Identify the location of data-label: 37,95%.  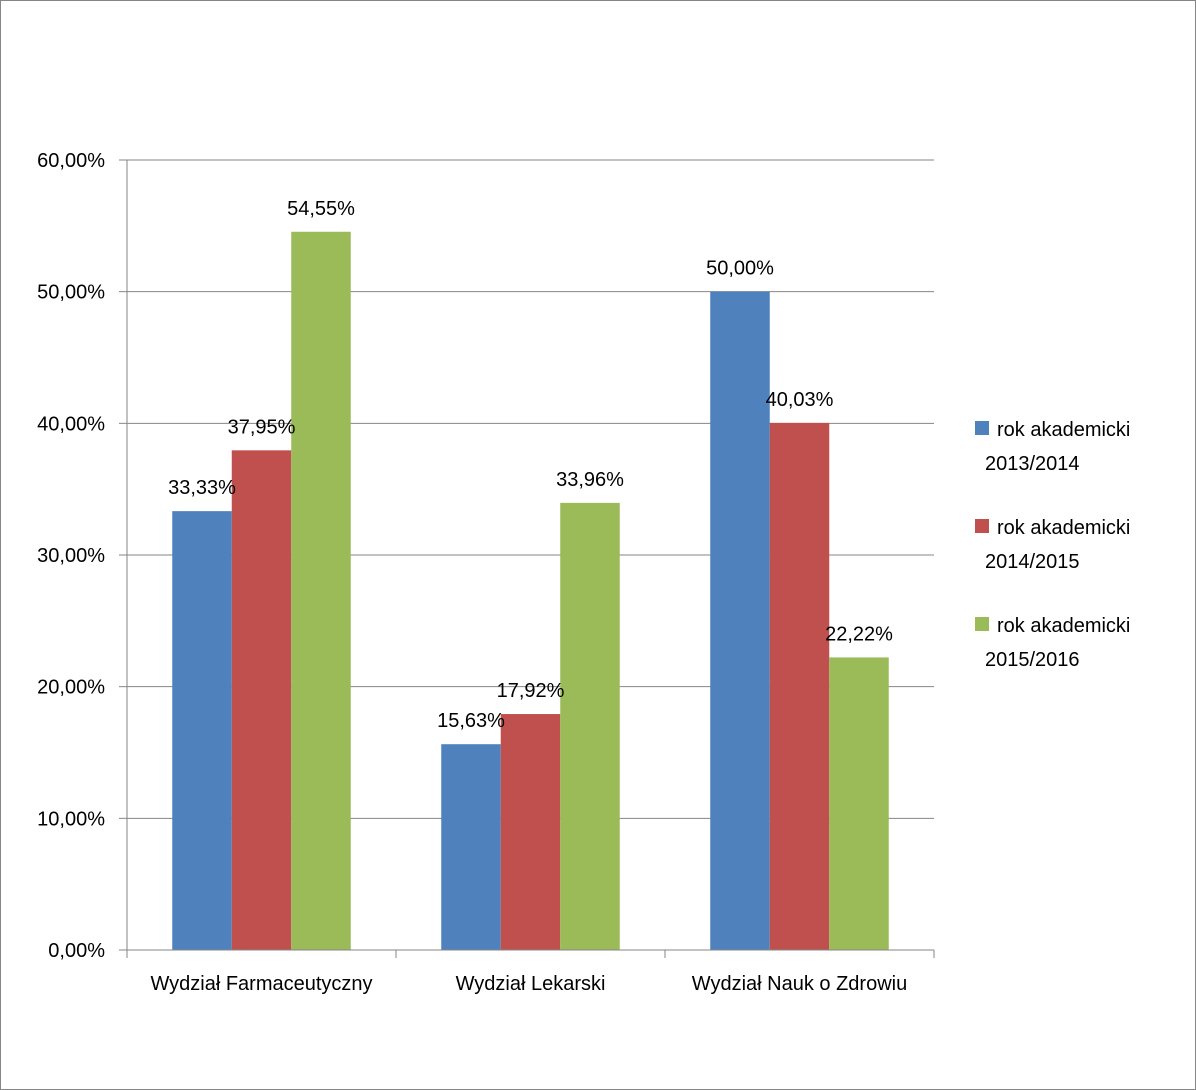
(262, 427).